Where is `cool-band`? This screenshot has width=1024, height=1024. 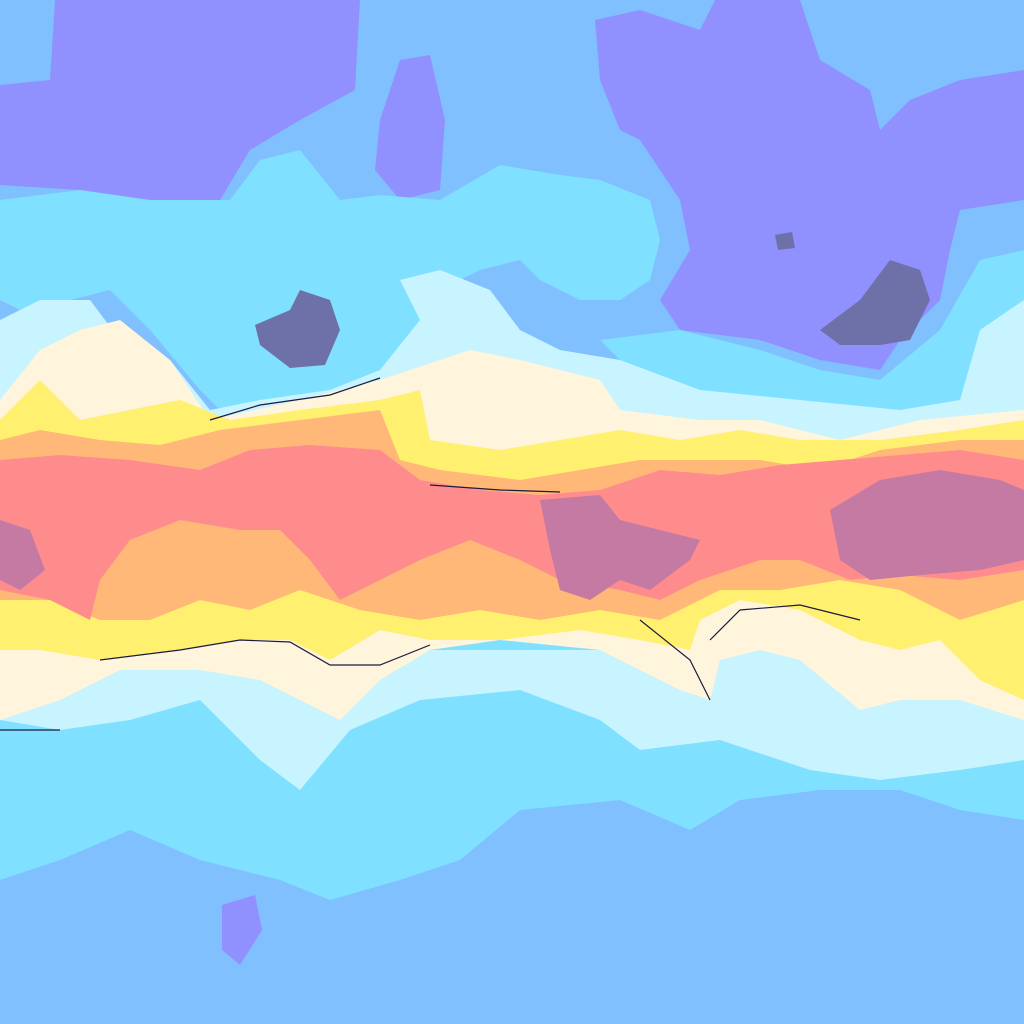 cool-band is located at coordinates (812, 335).